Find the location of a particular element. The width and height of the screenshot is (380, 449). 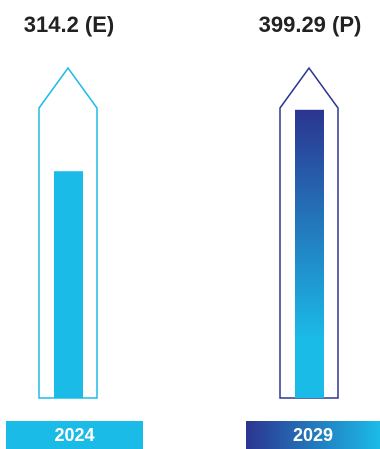

arrow-outline-2029 is located at coordinates (309, 232).